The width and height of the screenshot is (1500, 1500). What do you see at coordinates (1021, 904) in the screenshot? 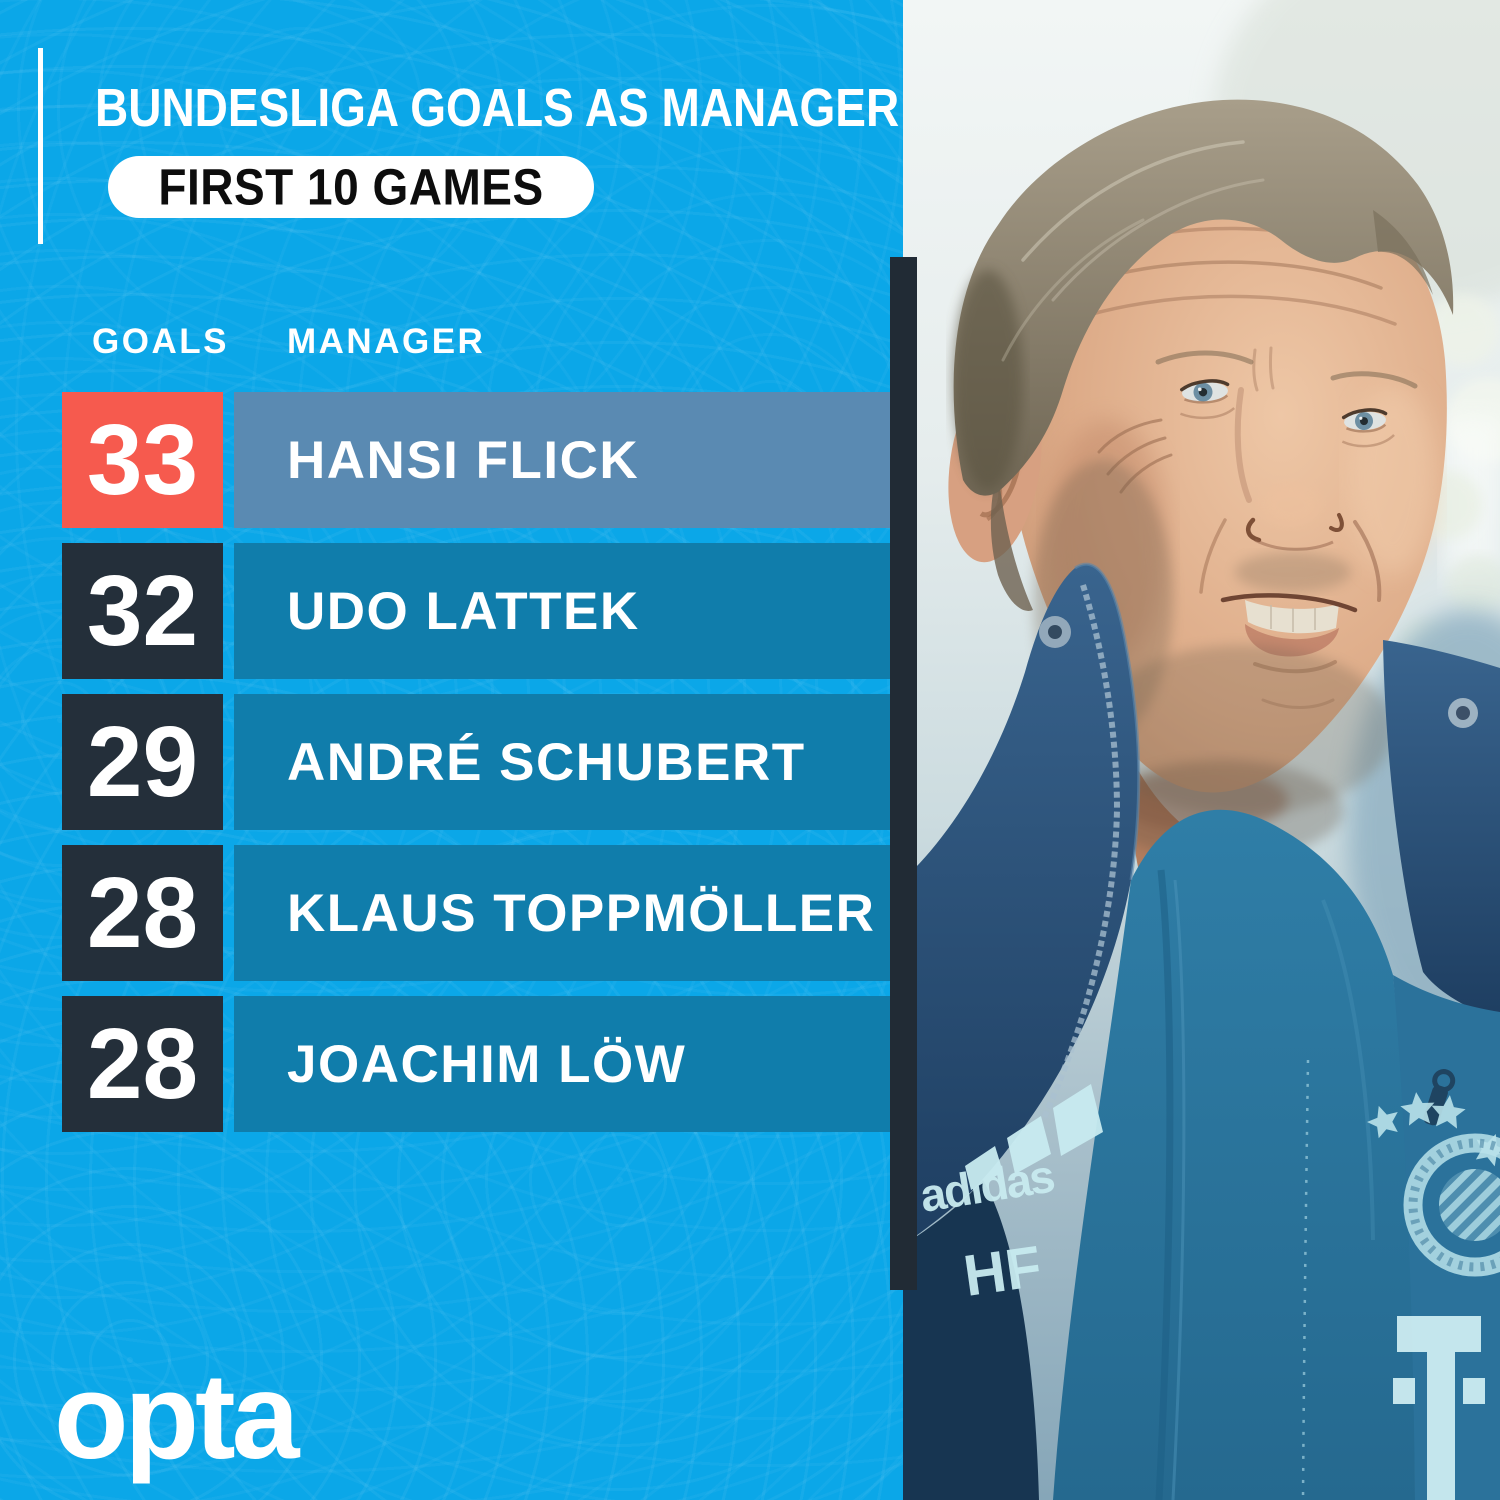
I see `left-collar` at bounding box center [1021, 904].